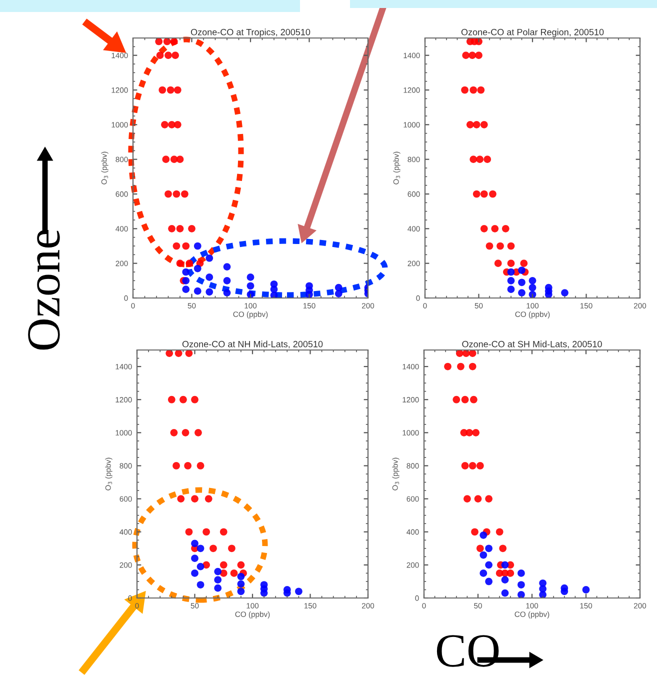  What do you see at coordinates (467, 651) in the screenshot?
I see `text: CO` at bounding box center [467, 651].